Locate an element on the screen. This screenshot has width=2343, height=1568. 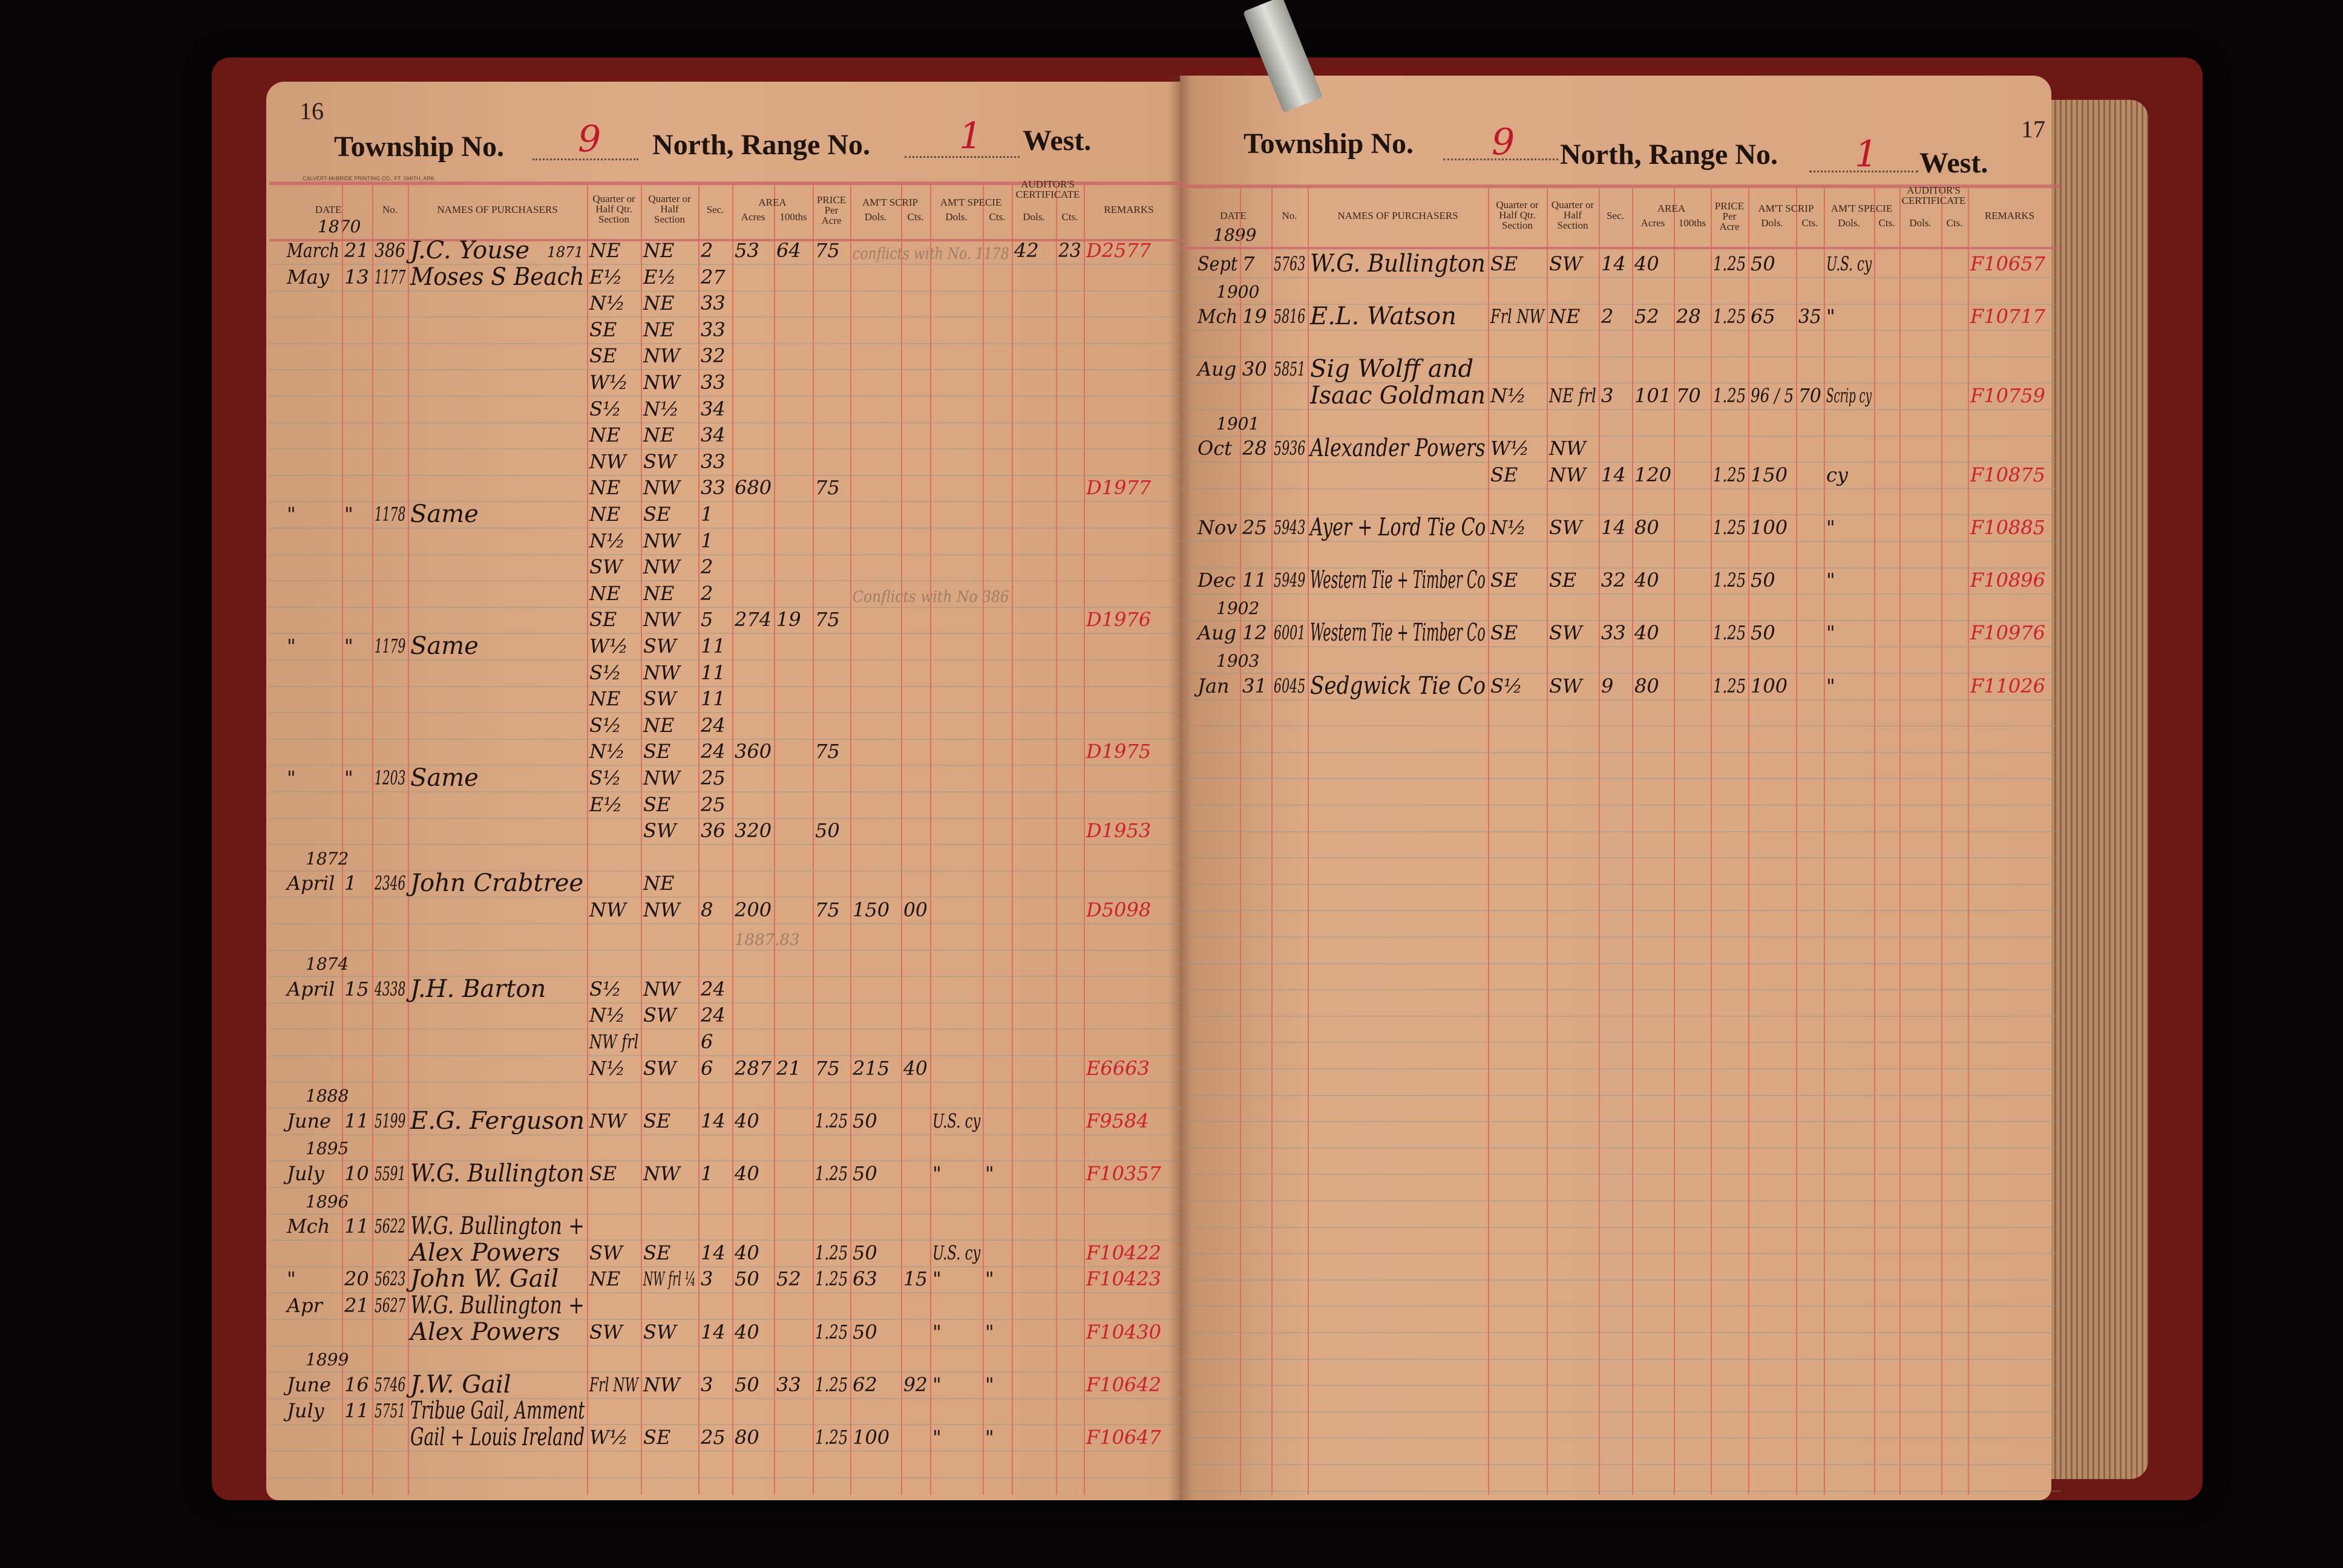
cell-name: E.L. Watson is located at coordinates (1383, 316).